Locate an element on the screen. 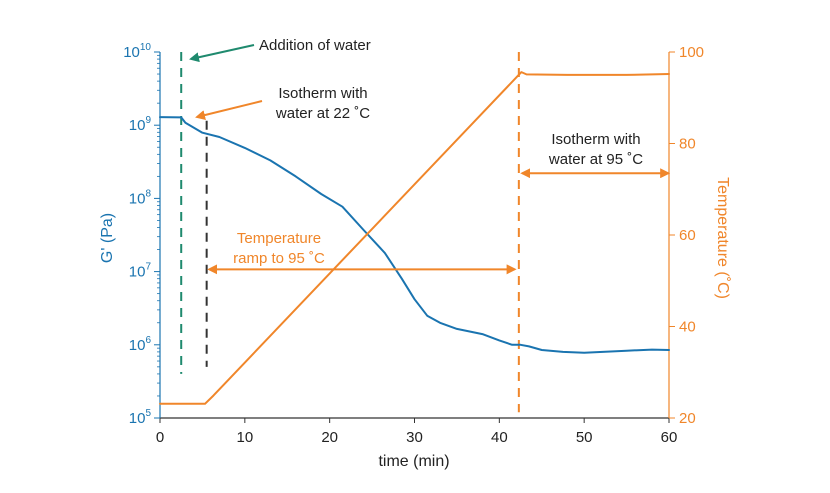 This screenshot has height=493, width=830. y-left-tick-label: 10¹⁰ is located at coordinates (137, 51).